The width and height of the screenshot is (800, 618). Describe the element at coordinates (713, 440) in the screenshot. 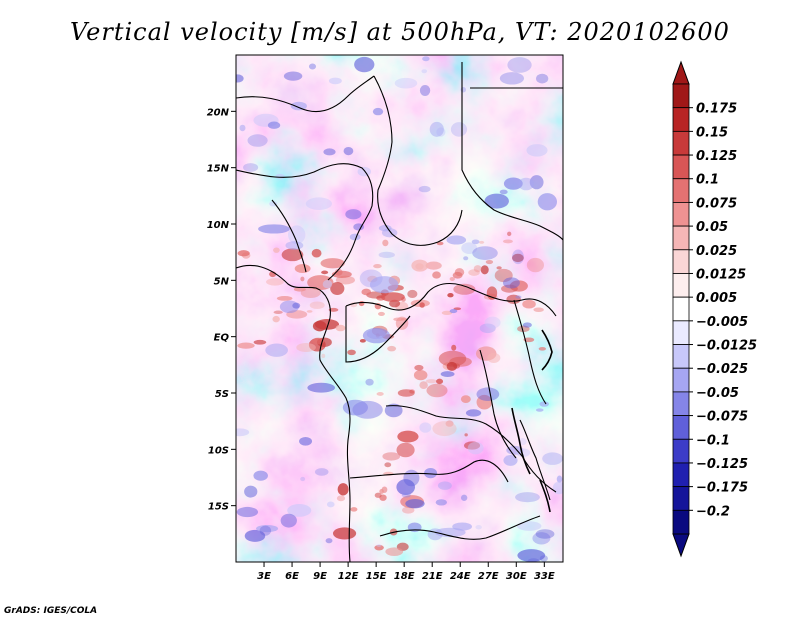

I see `colorbar-label: −0.1` at that location.